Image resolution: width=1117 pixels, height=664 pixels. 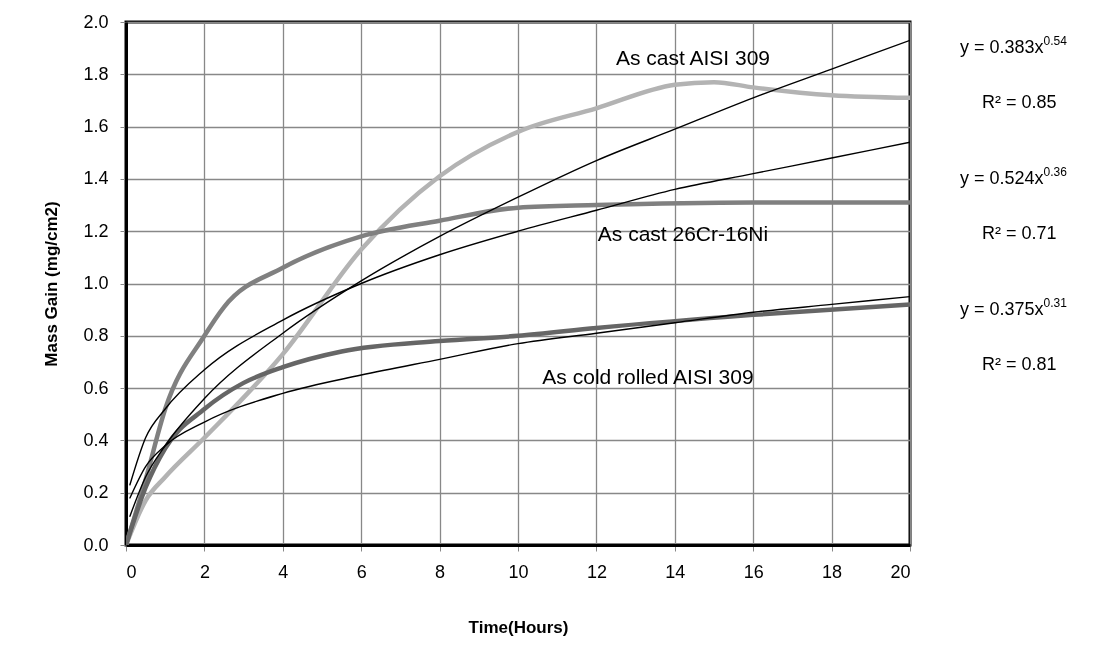 I want to click on text: R² = 0.71, so click(x=1019, y=233).